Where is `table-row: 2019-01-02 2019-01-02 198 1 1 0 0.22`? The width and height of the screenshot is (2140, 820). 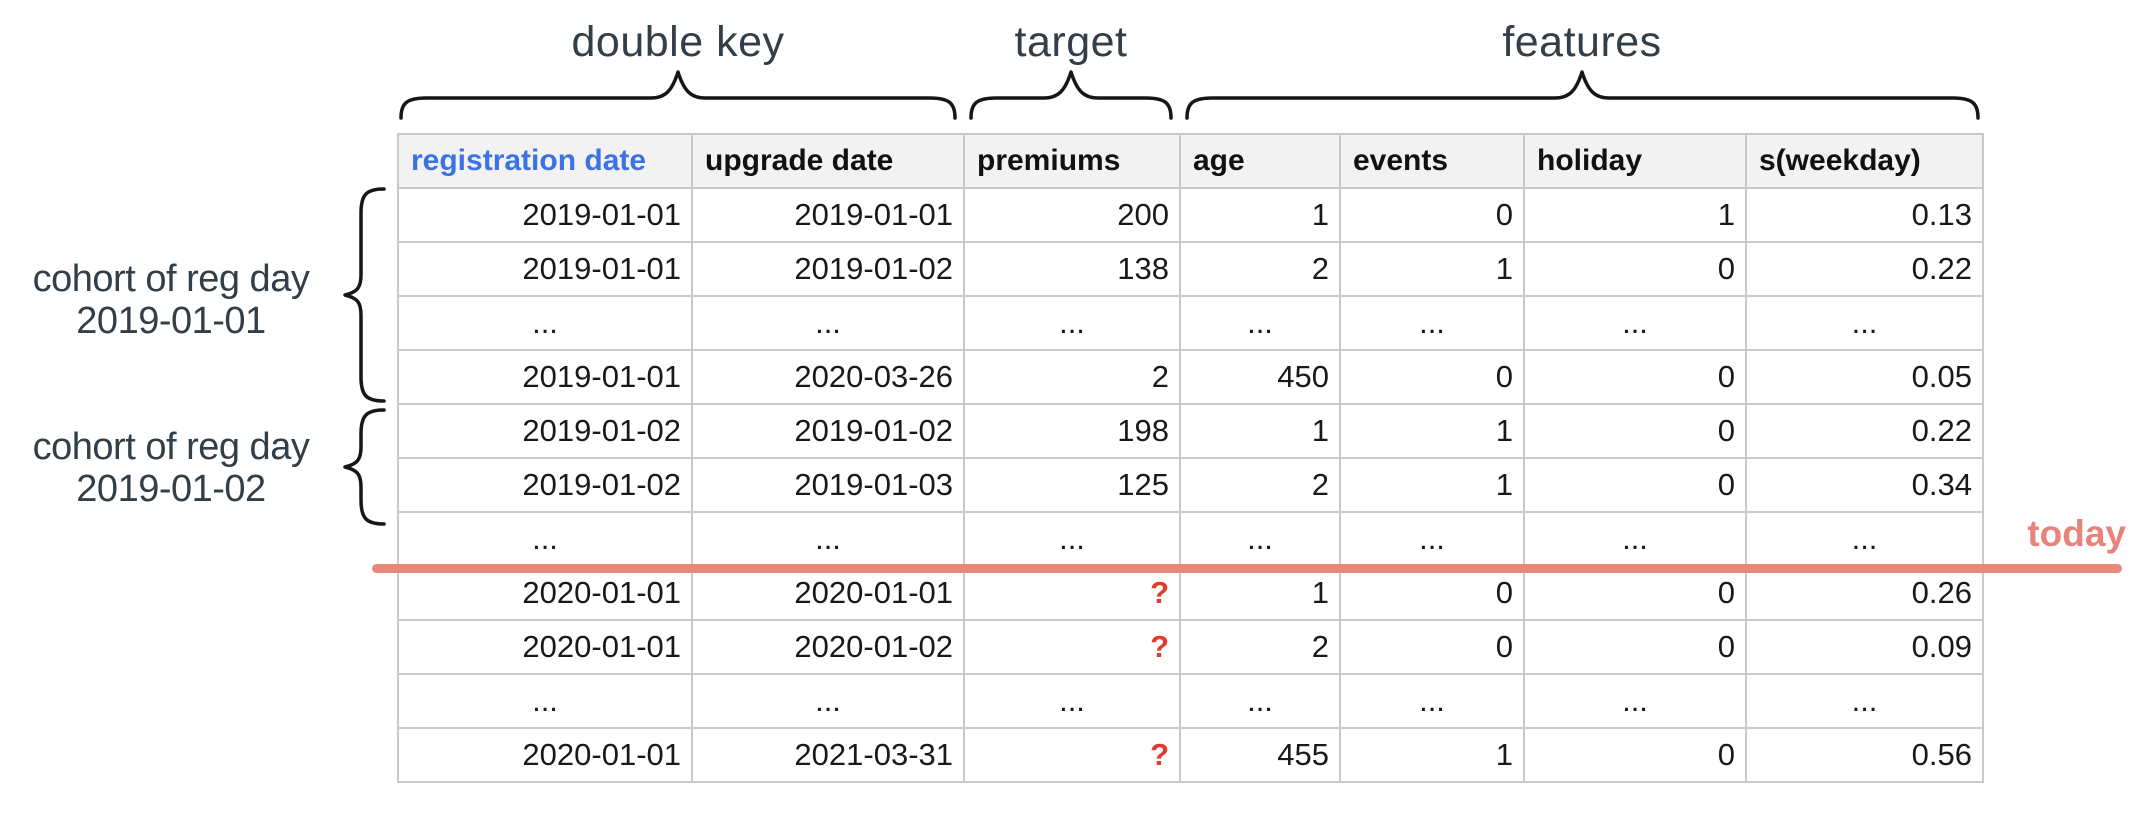
table-row: 2019-01-02 2019-01-02 198 1 1 0 0.22 is located at coordinates (1190, 431).